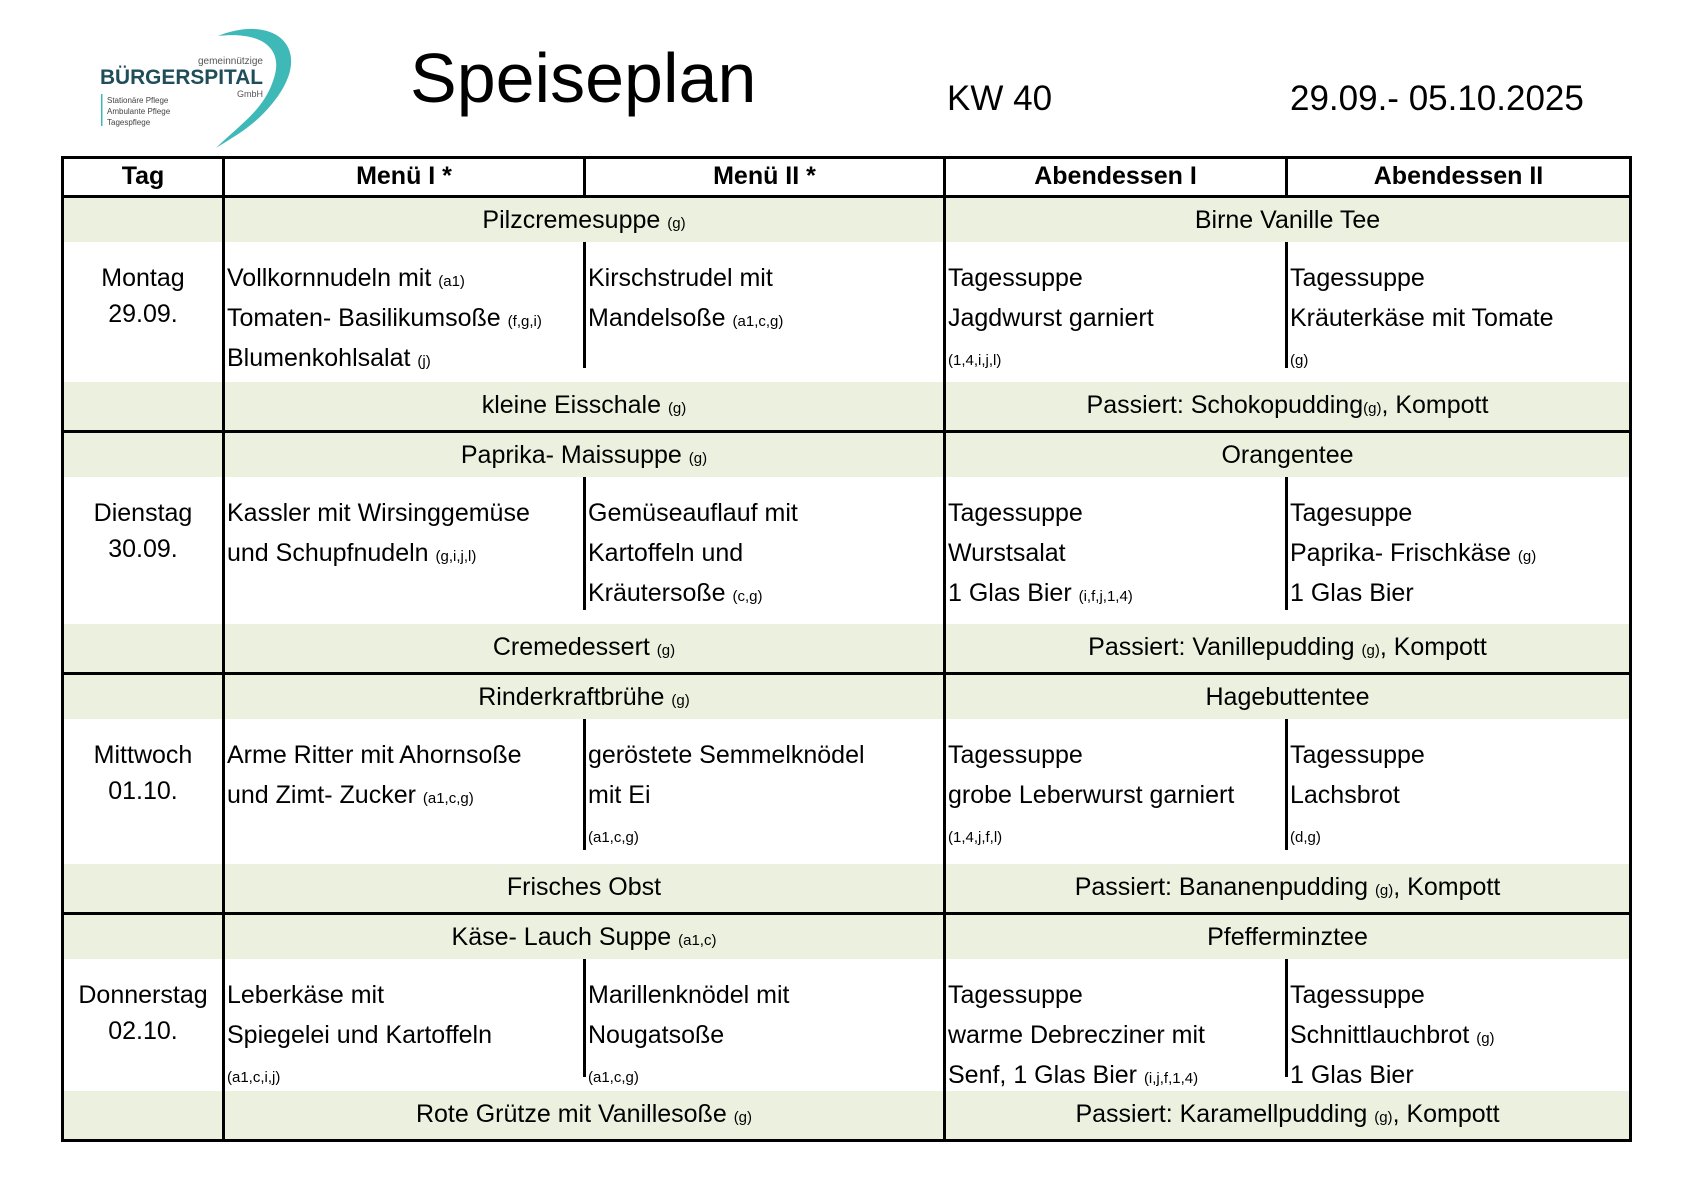 The width and height of the screenshot is (1683, 1190). Describe the element at coordinates (585, 220) in the screenshot. I see `soup: Pilzcremesuppe (g)` at that location.